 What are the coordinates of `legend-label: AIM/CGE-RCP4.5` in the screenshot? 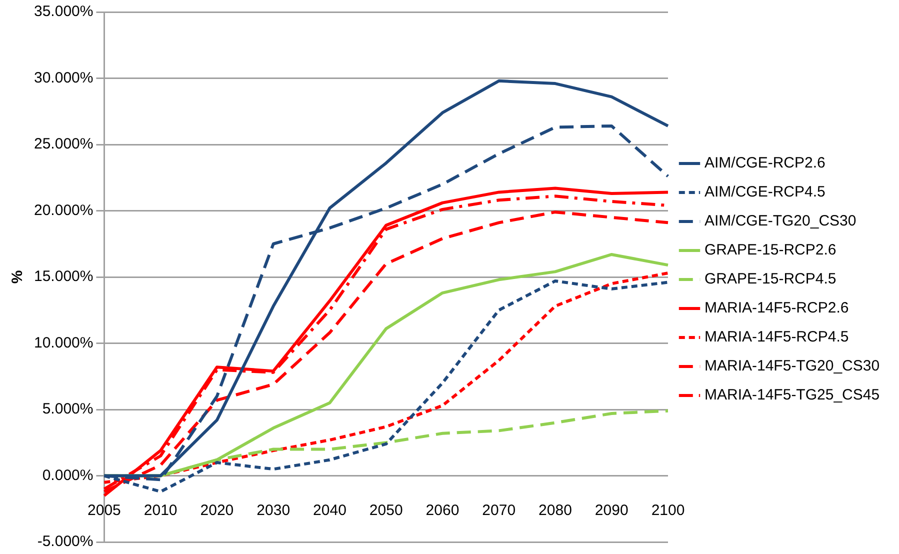 It's located at (765, 192).